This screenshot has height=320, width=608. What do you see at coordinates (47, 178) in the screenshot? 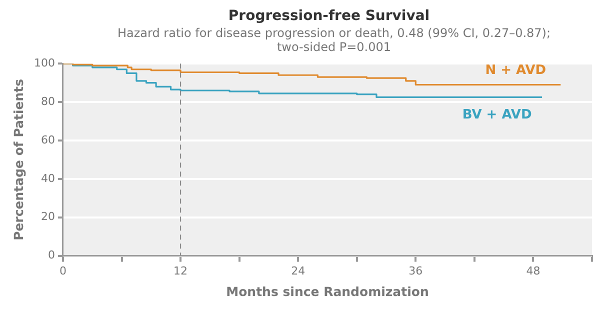
I see `y-tick-label: 40` at bounding box center [47, 178].